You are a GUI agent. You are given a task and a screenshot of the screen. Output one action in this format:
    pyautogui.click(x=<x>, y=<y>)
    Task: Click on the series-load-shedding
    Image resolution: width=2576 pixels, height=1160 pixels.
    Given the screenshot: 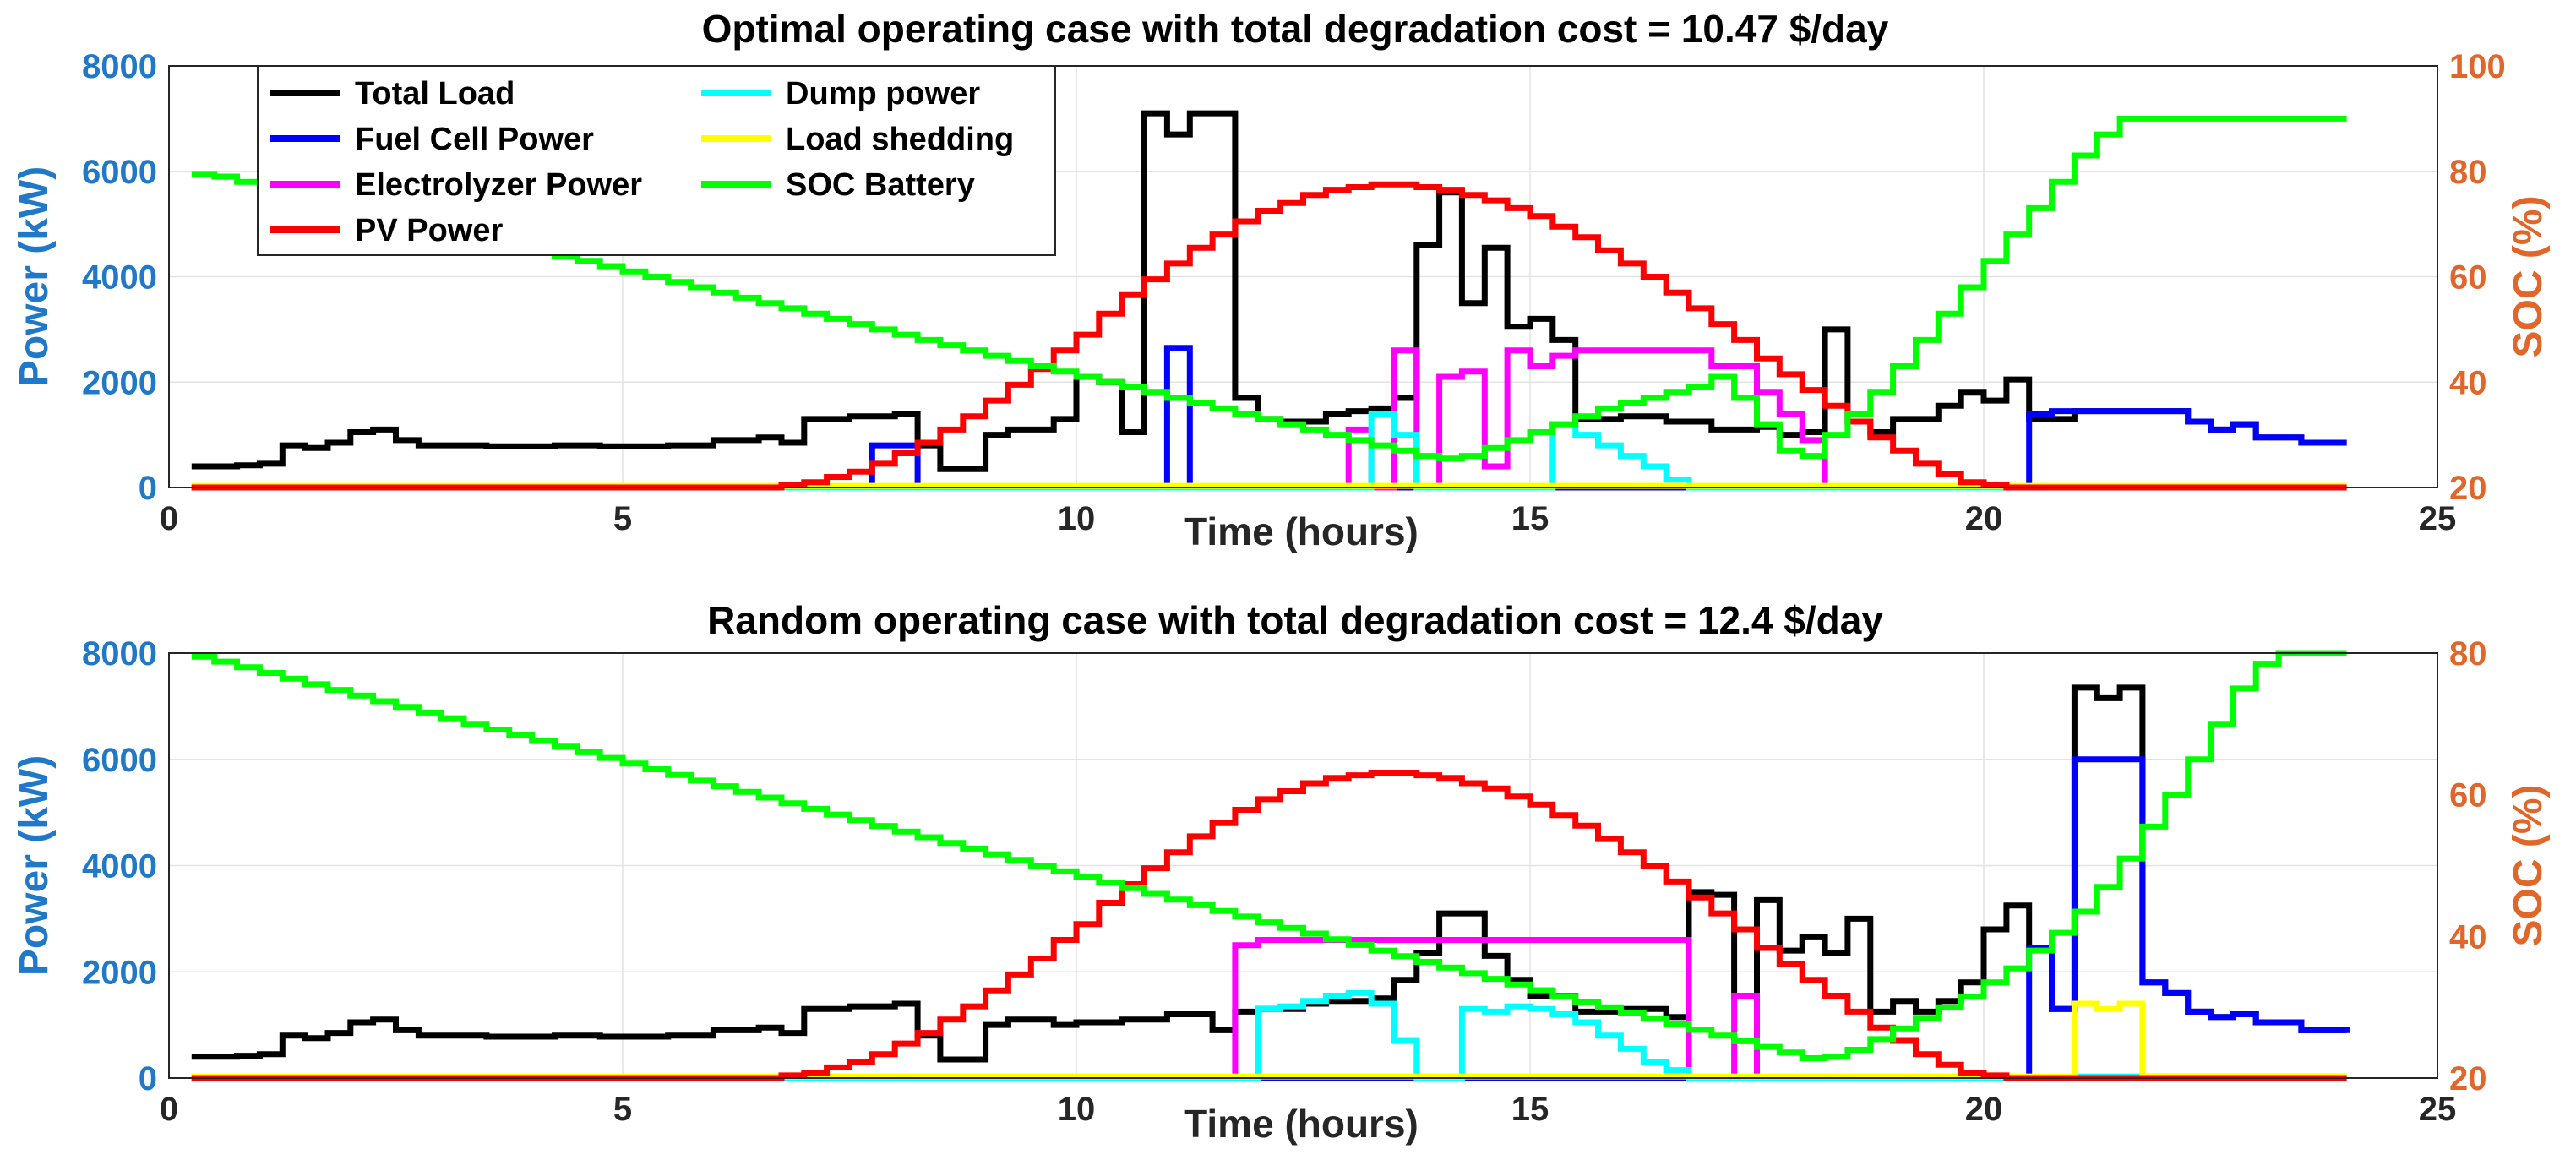 What is the action you would take?
    pyautogui.click(x=1269, y=1040)
    